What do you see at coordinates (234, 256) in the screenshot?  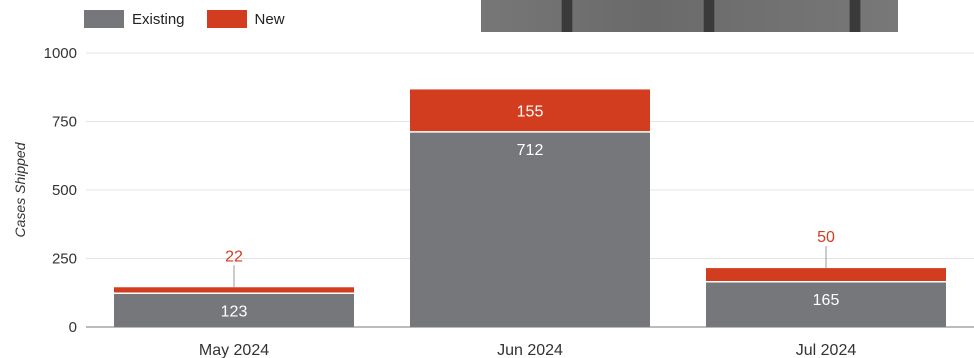 I see `data-label-new: 22` at bounding box center [234, 256].